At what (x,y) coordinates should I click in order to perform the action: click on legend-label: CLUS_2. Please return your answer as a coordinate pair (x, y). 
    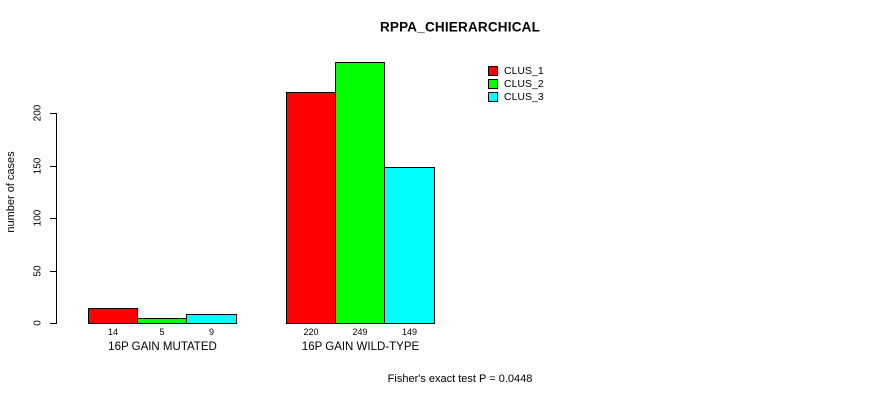
    Looking at the image, I should click on (524, 84).